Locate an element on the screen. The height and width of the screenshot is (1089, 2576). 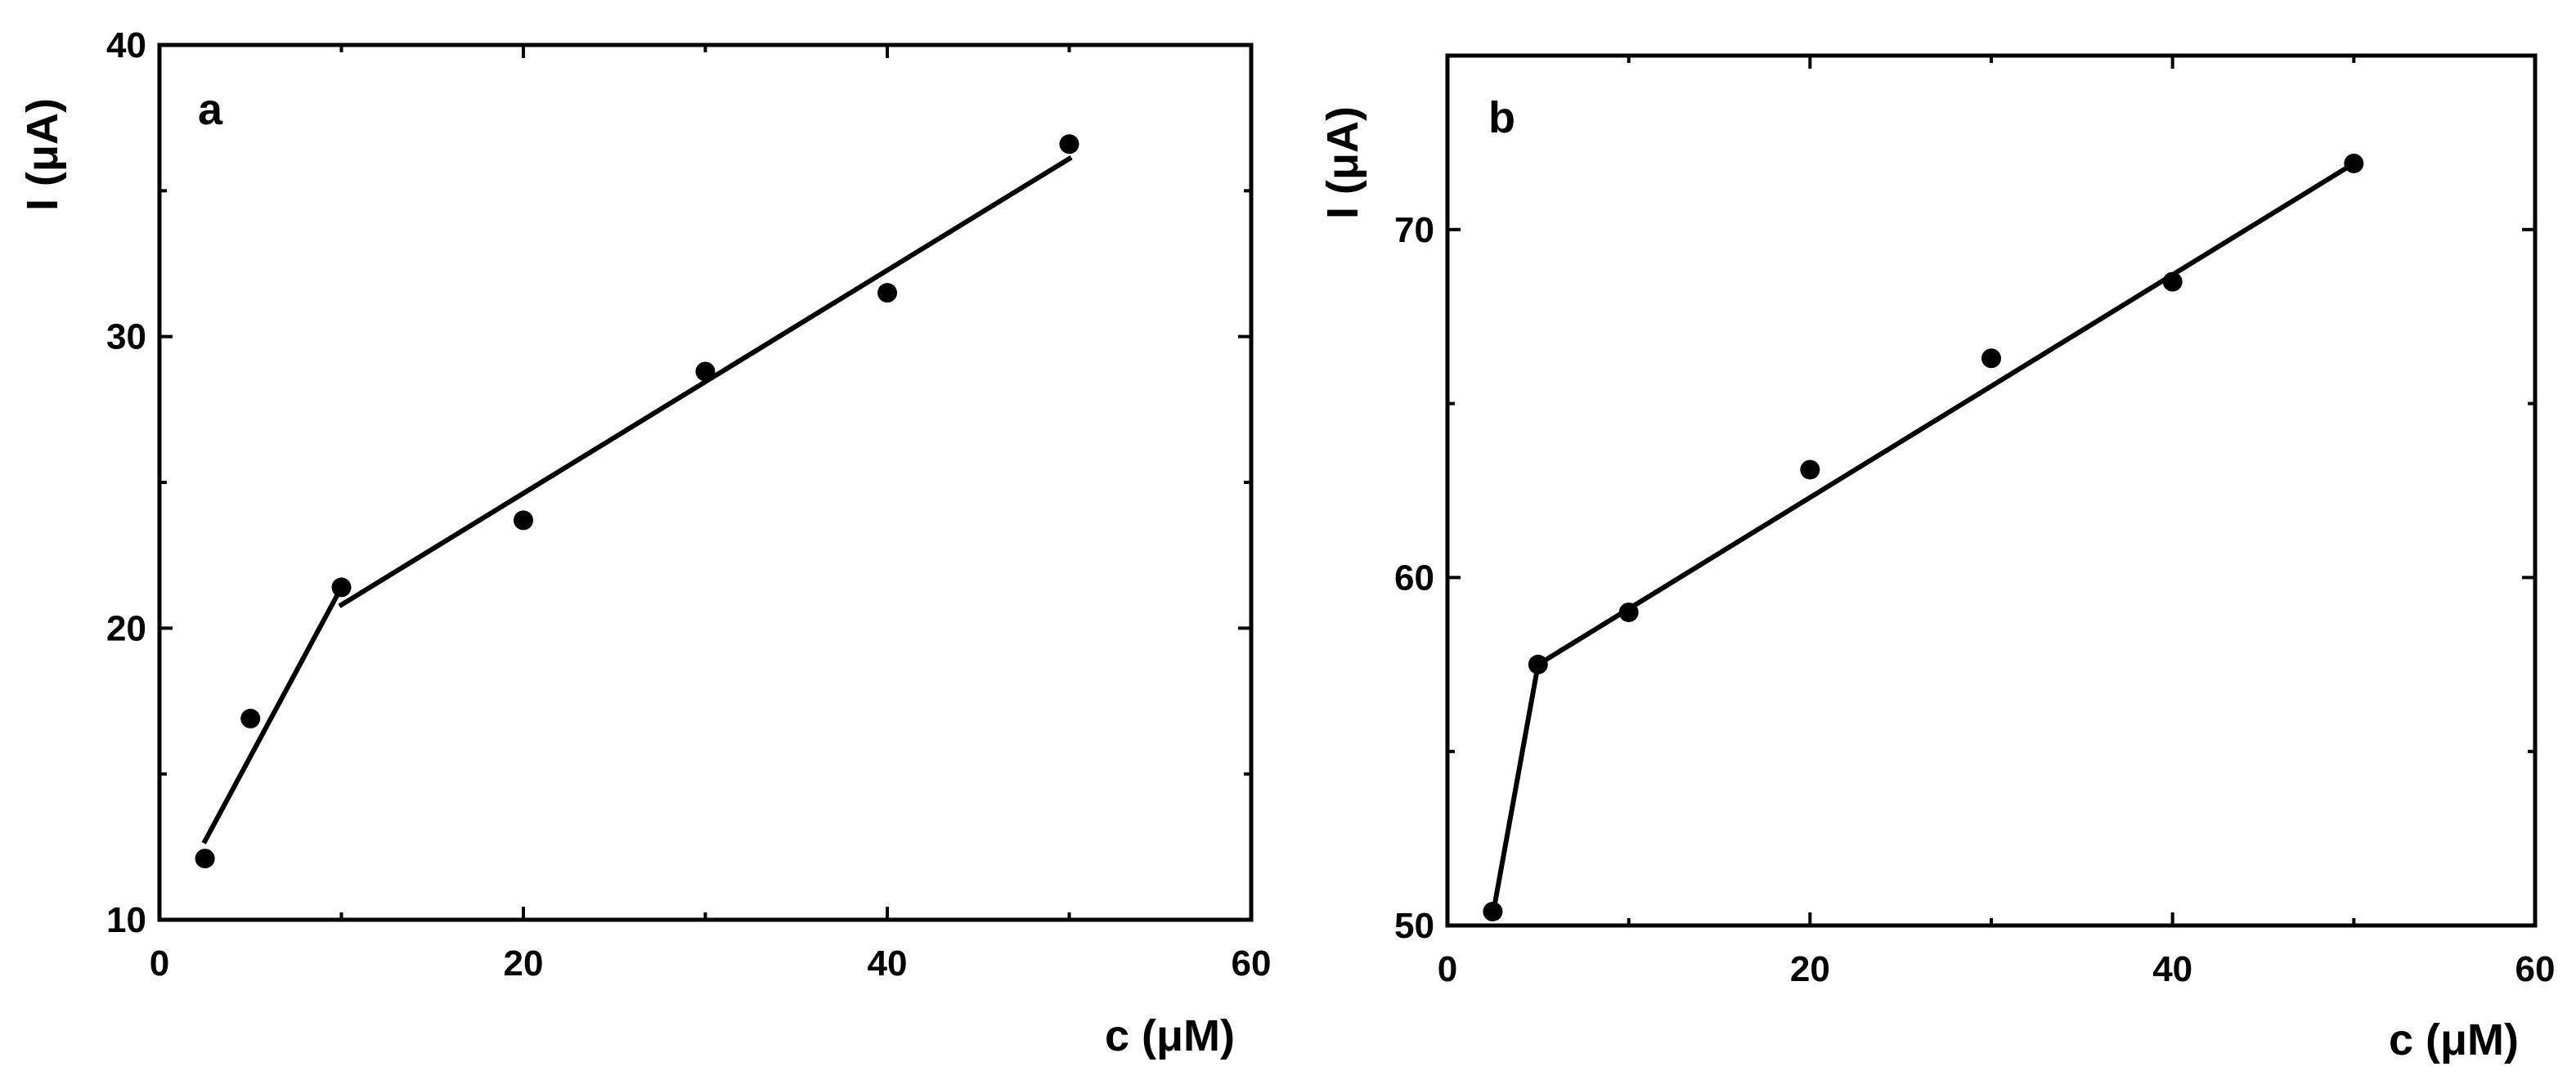
y-tick-label: 30 is located at coordinates (126, 337).